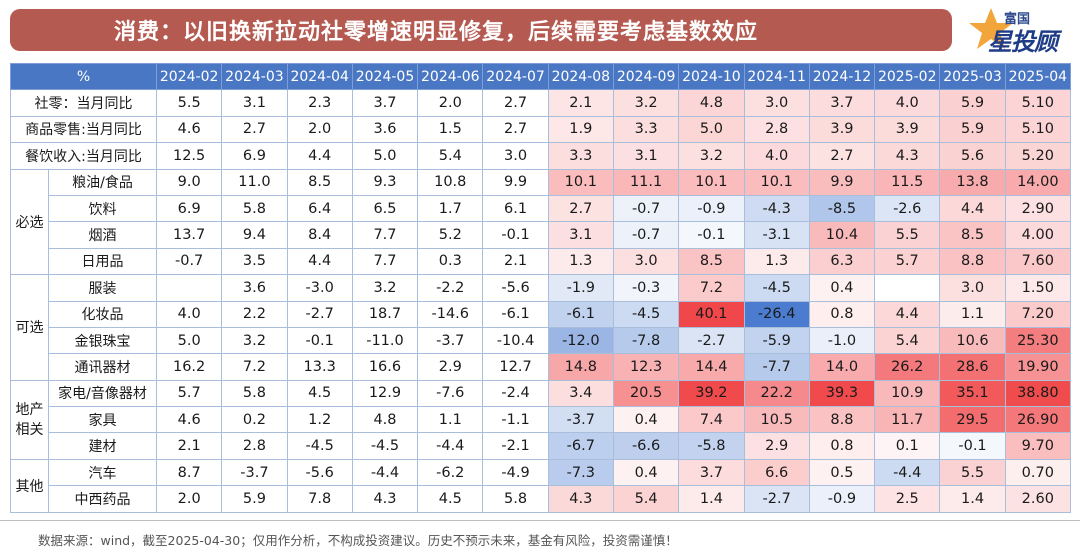 The image size is (1080, 554). Describe the element at coordinates (842, 235) in the screenshot. I see `value-cell: 10.4` at that location.